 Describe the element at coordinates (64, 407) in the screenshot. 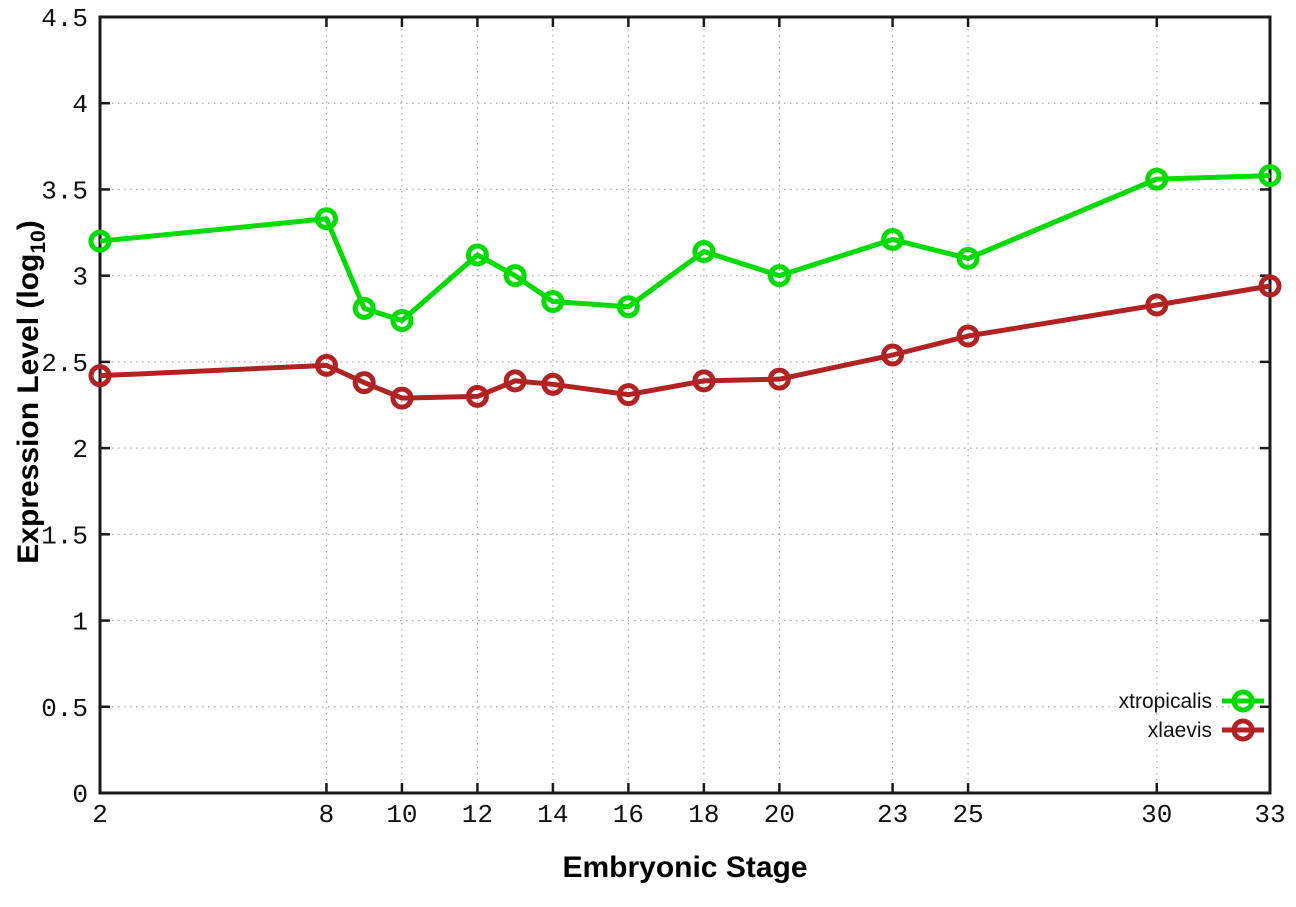

I see `y-tick-labels: 0 0.5 1 1.5 2 2.5 3 3.5 4 4.5` at that location.